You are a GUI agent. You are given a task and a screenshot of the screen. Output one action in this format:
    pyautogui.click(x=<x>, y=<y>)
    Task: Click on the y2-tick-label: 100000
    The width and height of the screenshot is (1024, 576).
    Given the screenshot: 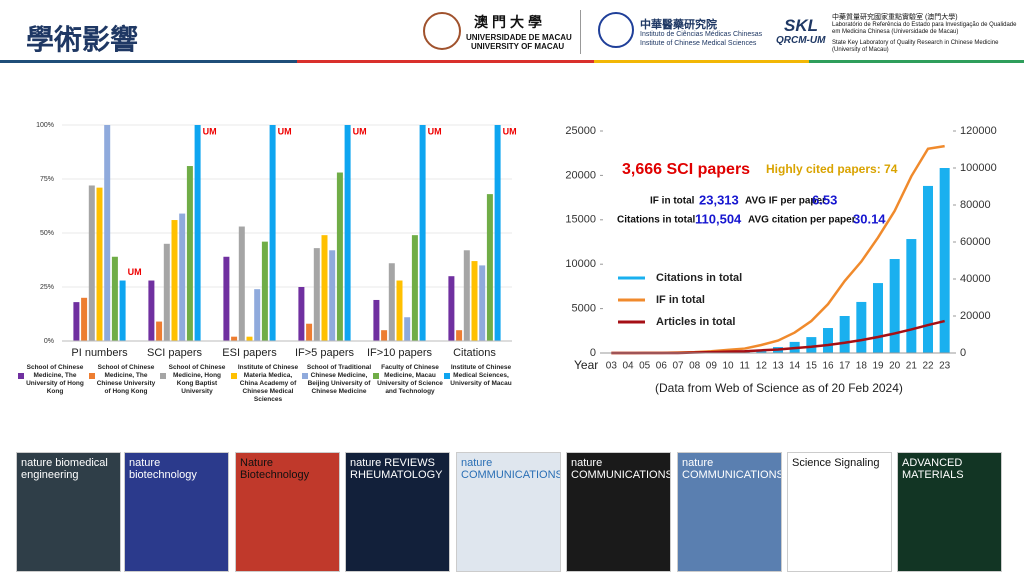 What is the action you would take?
    pyautogui.click(x=978, y=168)
    